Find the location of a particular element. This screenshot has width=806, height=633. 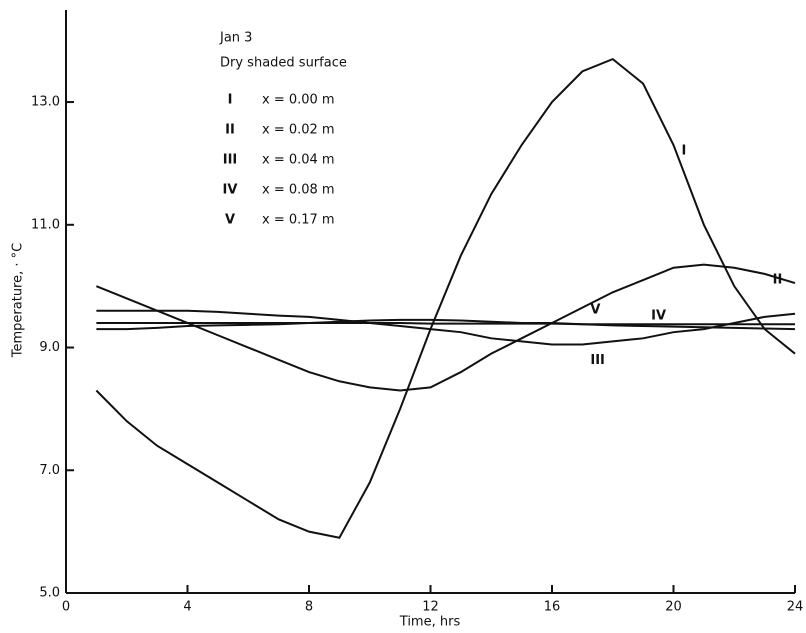

series-label: III is located at coordinates (597, 360).